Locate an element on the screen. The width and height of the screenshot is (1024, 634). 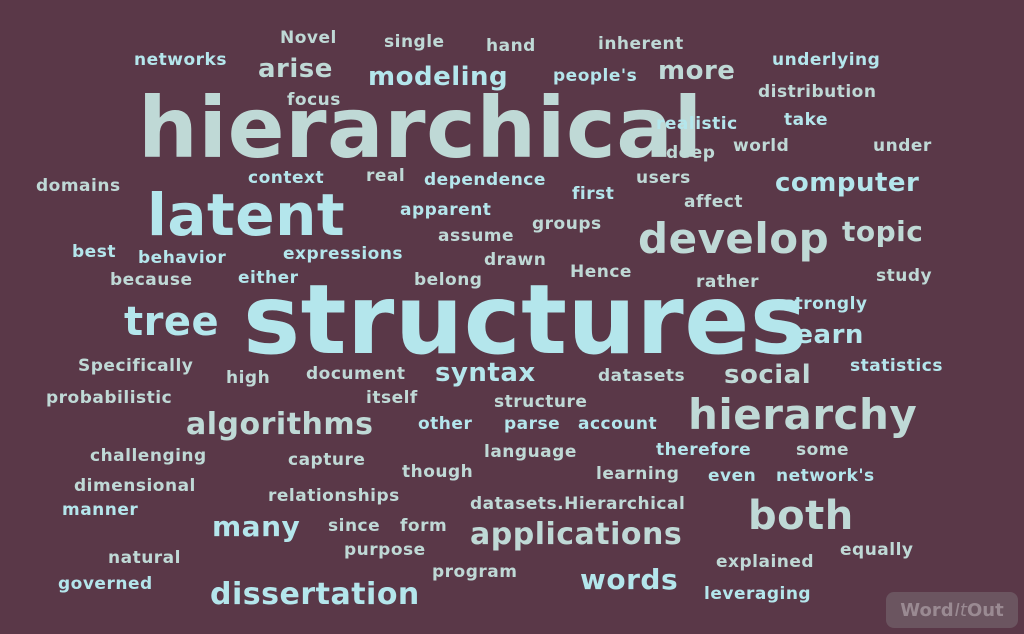
cloud-word: affect is located at coordinates (713, 202).